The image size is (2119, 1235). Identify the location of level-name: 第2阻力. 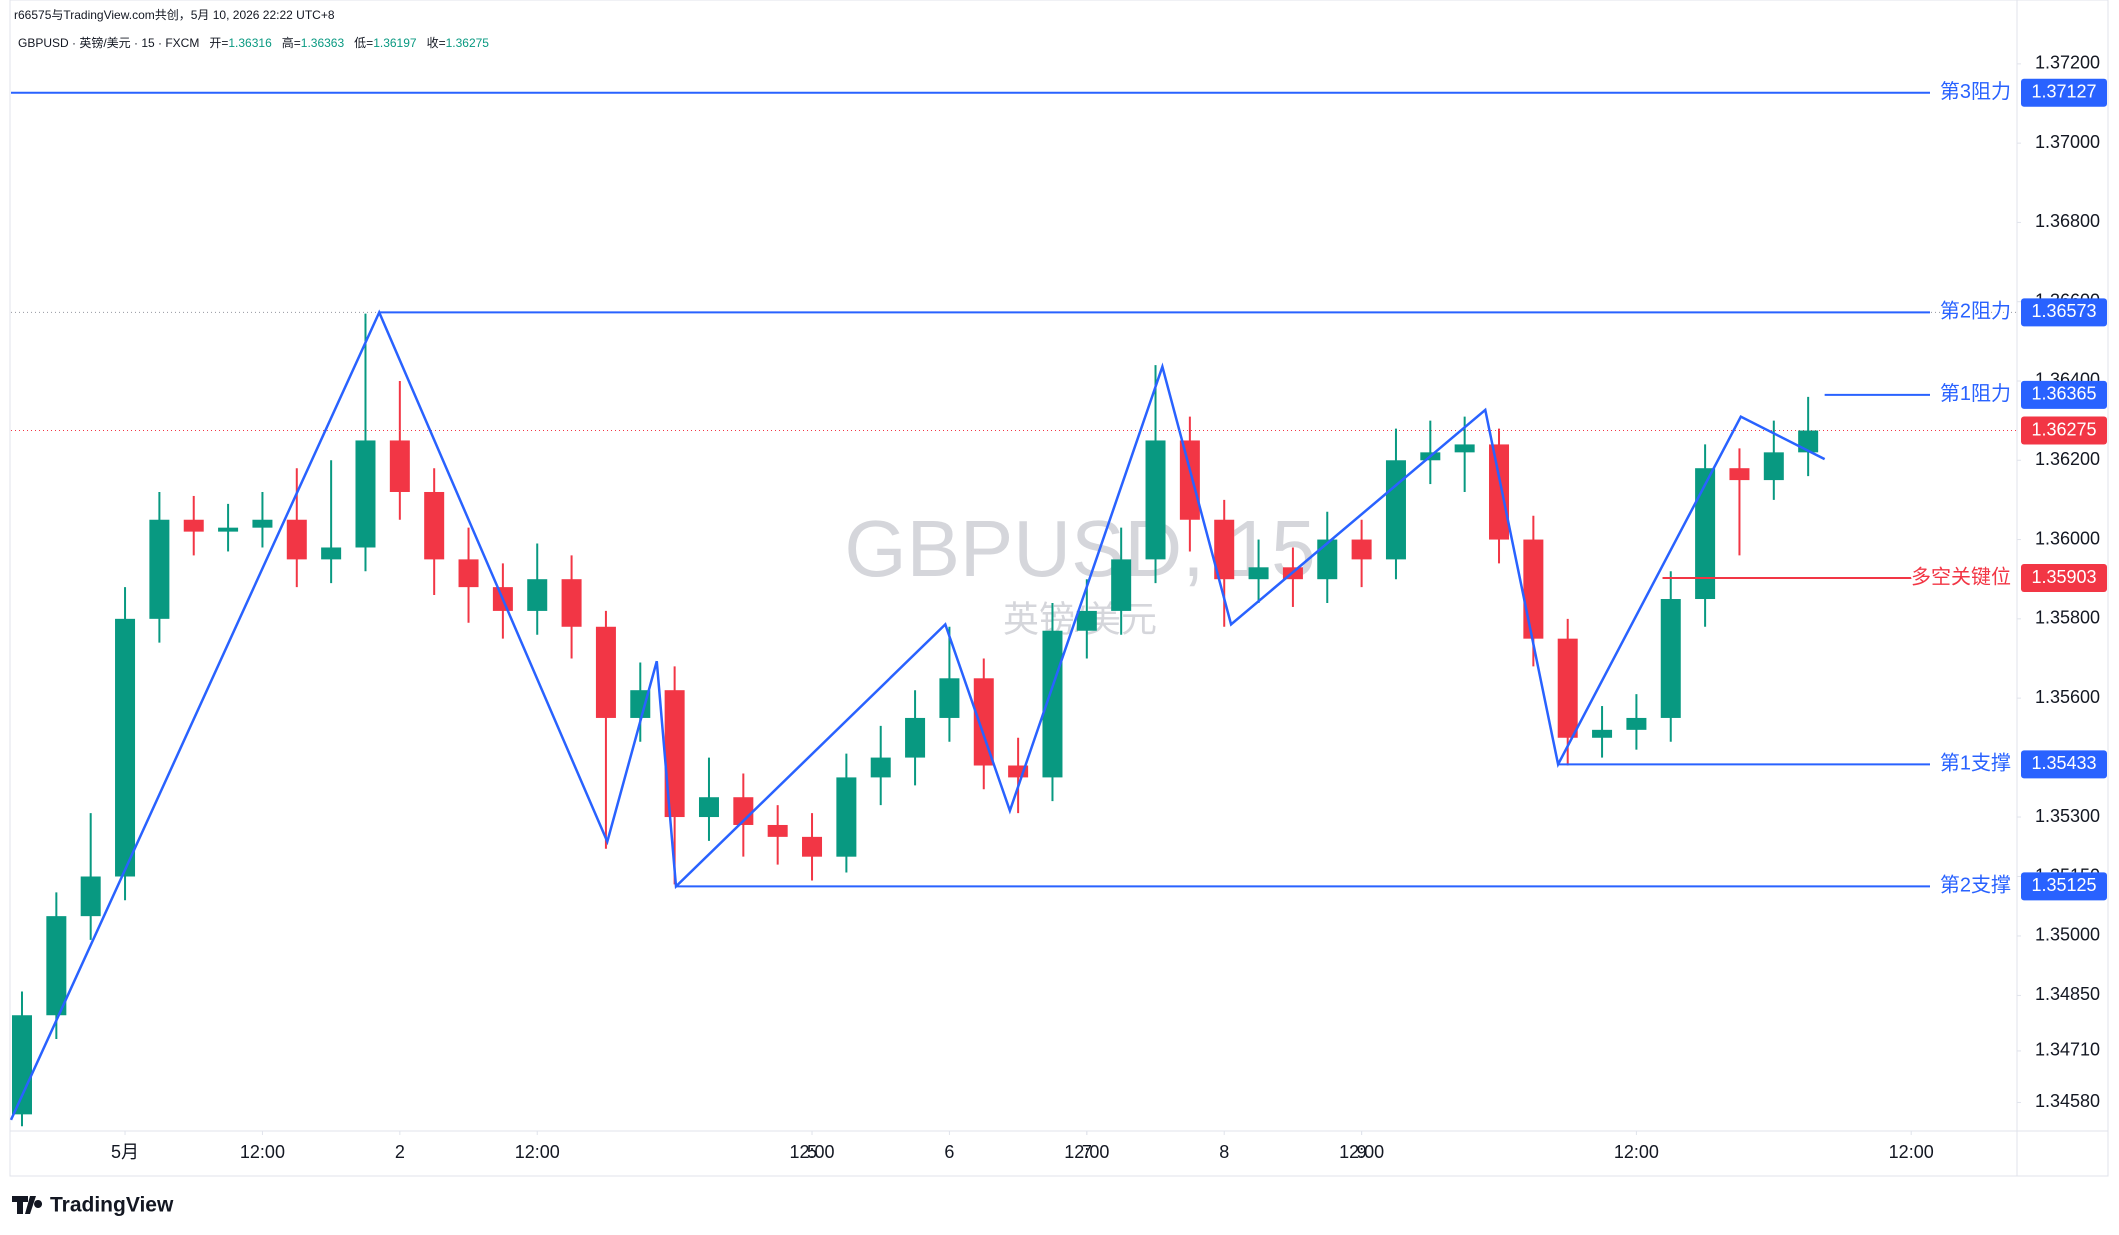
(1975, 311).